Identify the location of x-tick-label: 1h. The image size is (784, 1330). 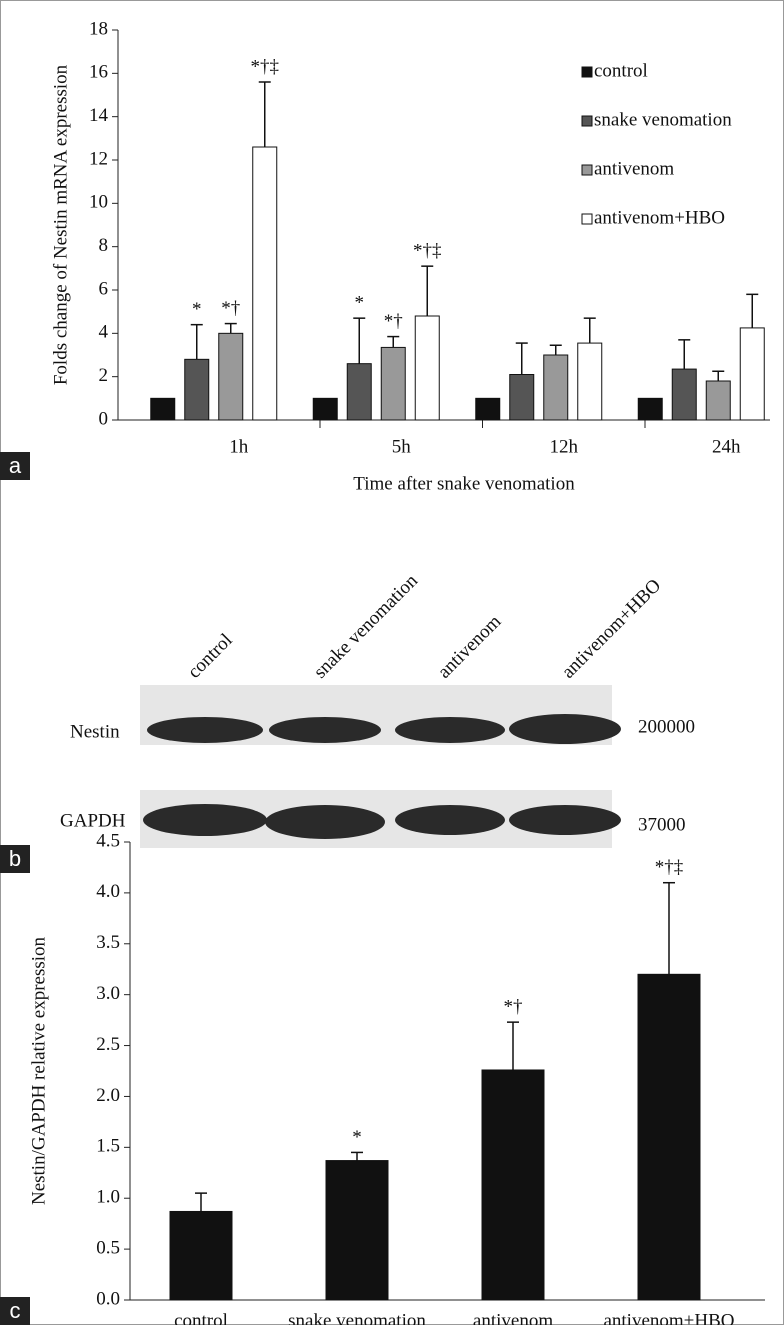
(239, 446).